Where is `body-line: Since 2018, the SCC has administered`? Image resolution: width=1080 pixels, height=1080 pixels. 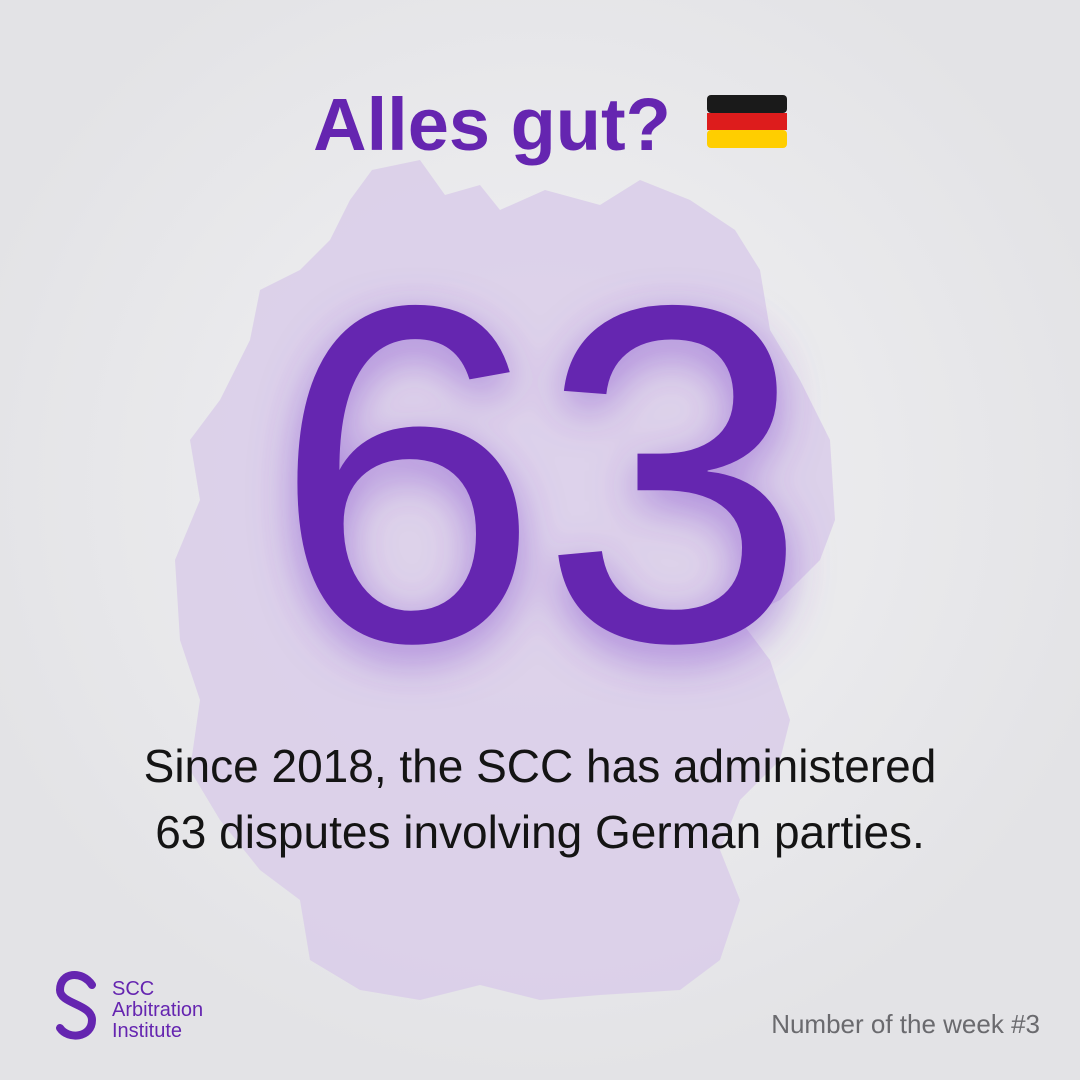 body-line: Since 2018, the SCC has administered is located at coordinates (540, 766).